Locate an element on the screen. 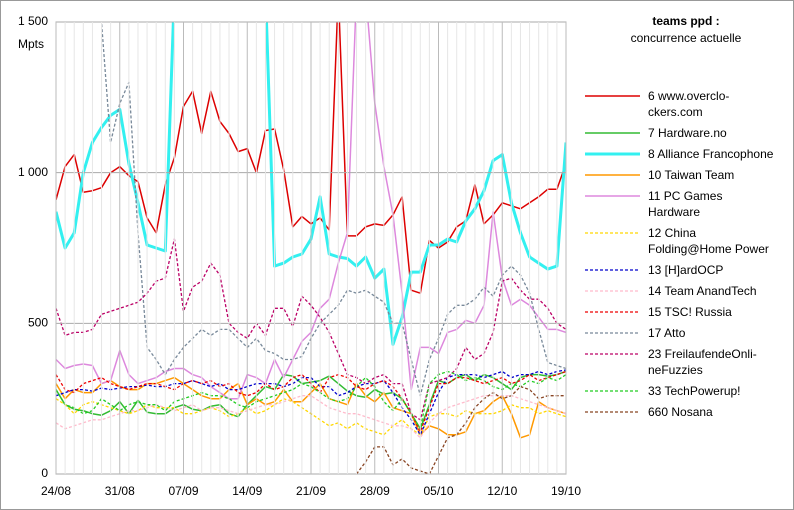  legend-label: 33 TechPowerup! is located at coordinates (694, 391).